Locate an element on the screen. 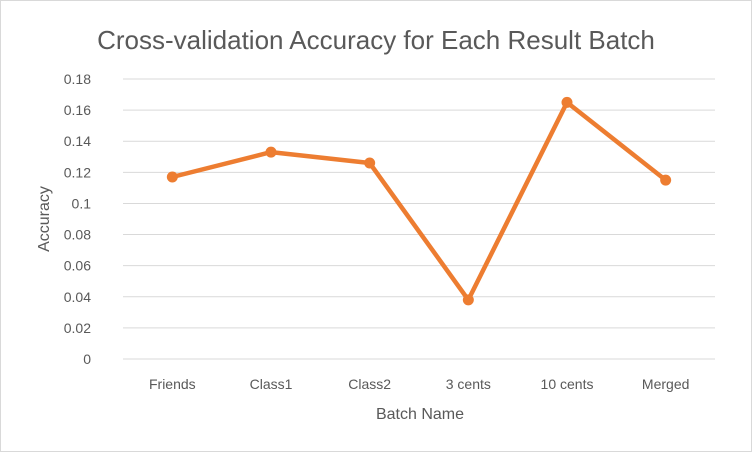  y-tick-label: 0.12 is located at coordinates (77, 172).